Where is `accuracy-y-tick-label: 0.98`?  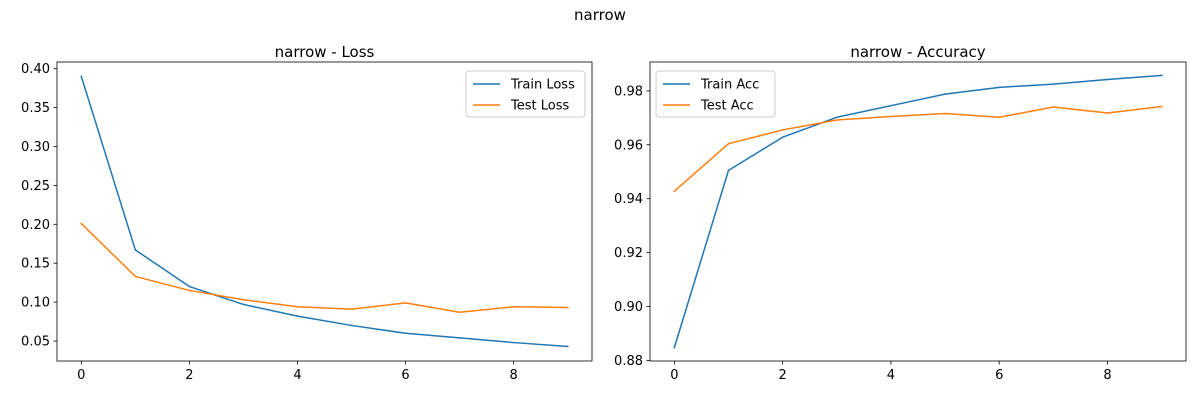 accuracy-y-tick-label: 0.98 is located at coordinates (628, 91).